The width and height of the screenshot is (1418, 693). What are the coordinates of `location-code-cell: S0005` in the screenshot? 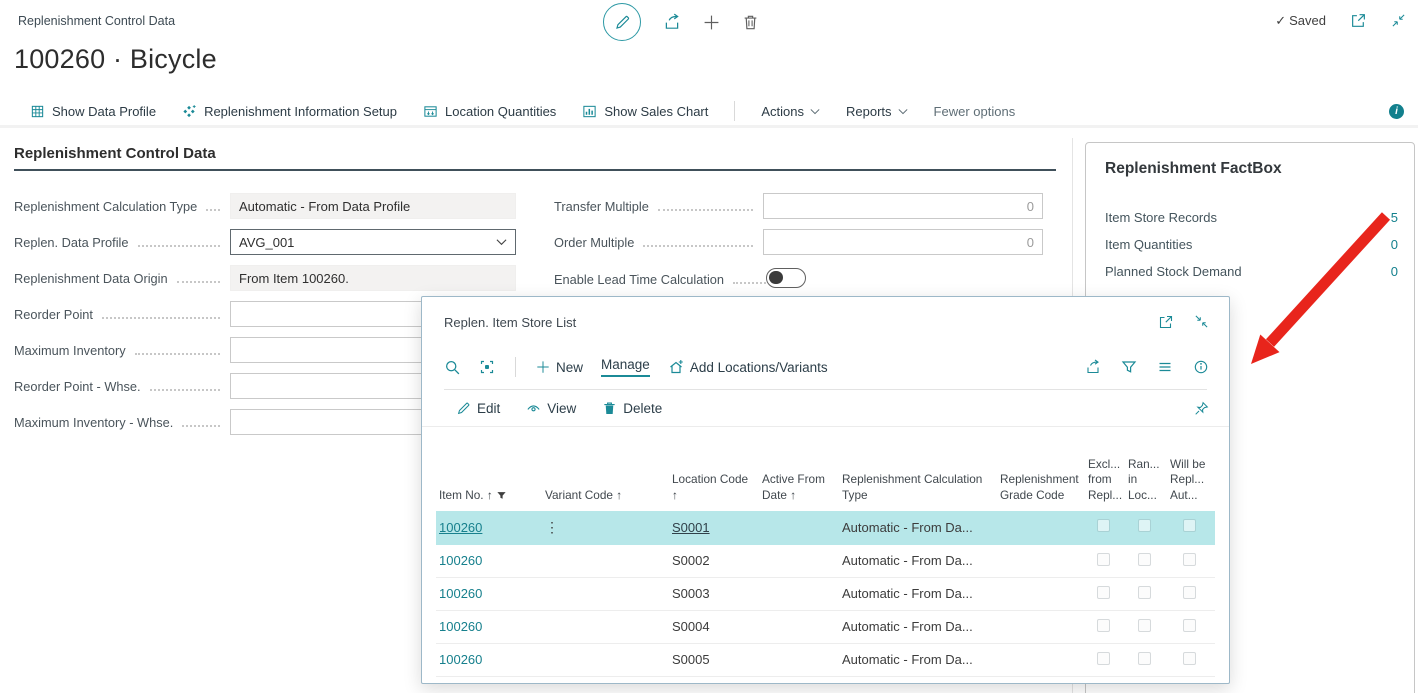 It's located at (691, 659).